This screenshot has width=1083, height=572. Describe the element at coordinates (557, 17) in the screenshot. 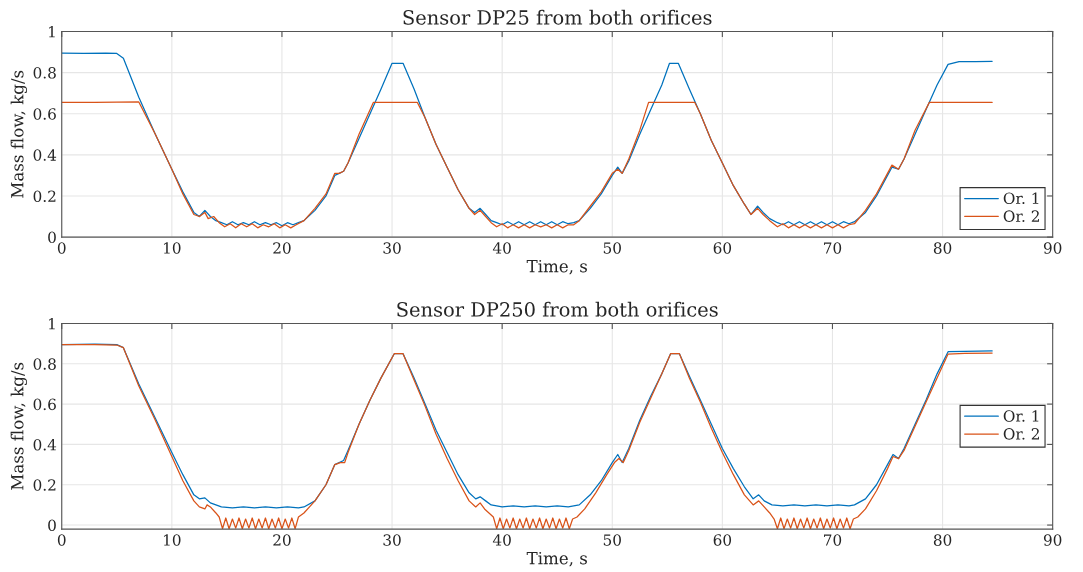

I see `chart-title: Sensor DP25 from both orifices` at that location.